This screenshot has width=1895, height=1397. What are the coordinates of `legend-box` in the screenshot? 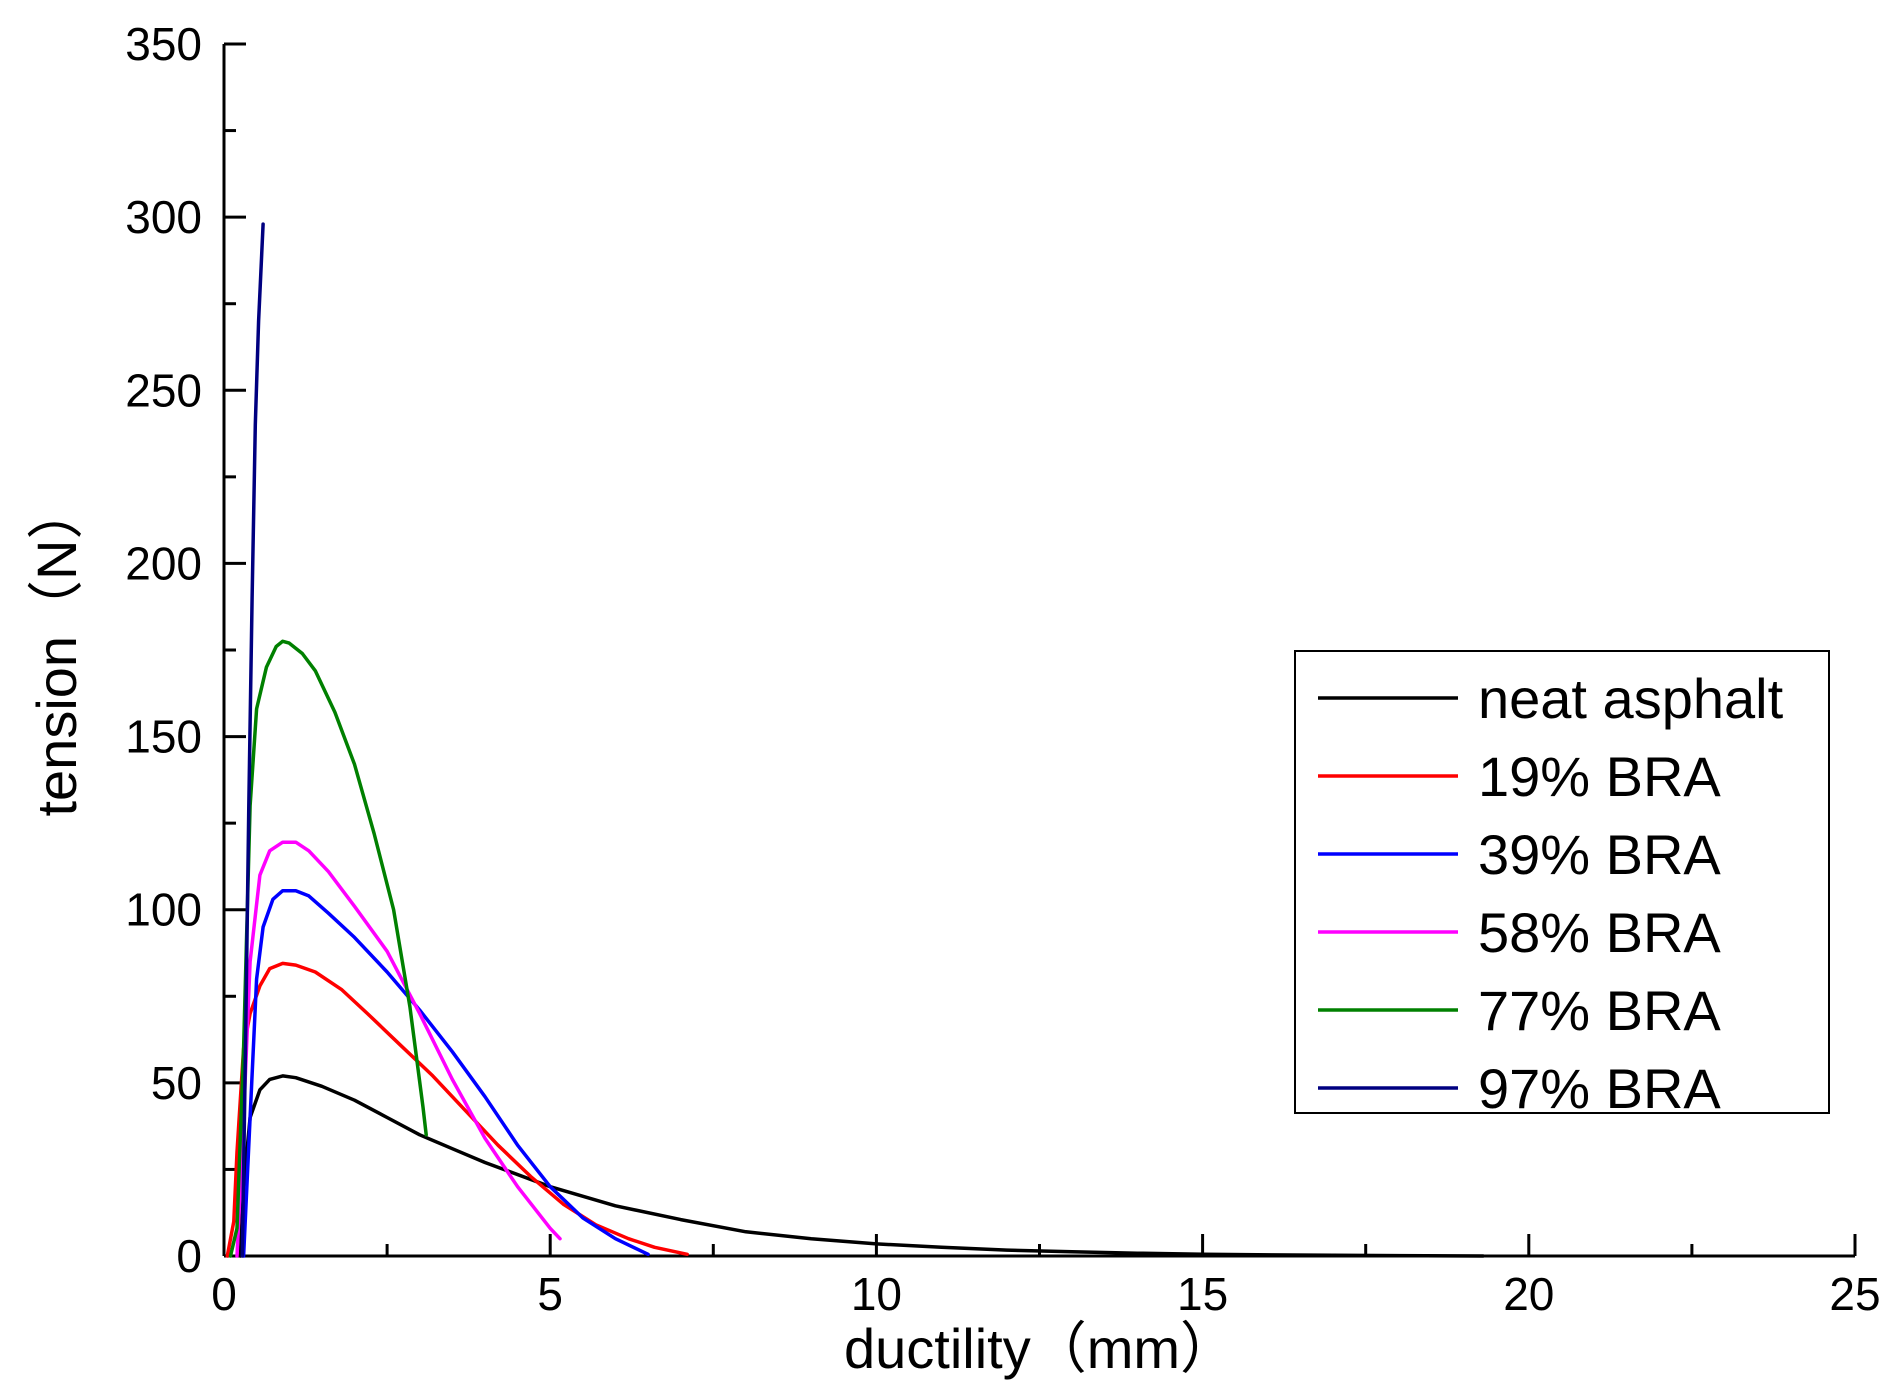 It's located at (1562, 882).